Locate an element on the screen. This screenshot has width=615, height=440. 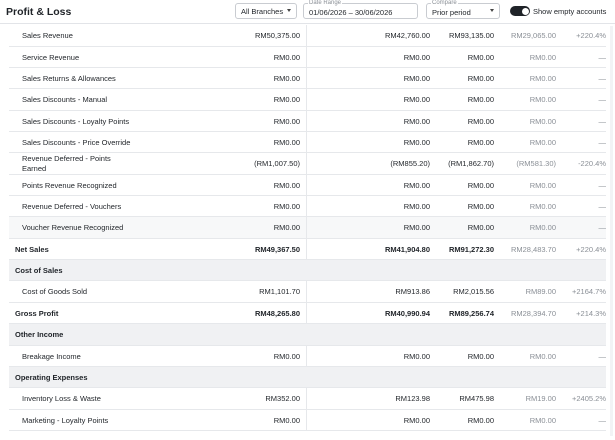
account-label: Revenue Deferred - Vouchers is located at coordinates (72, 206).